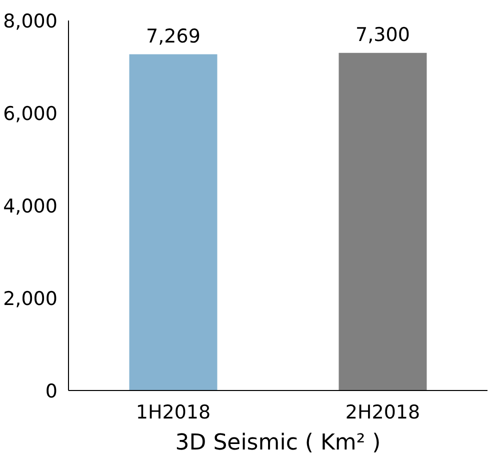 This screenshot has height=458, width=492. Describe the element at coordinates (173, 36) in the screenshot. I see `data-label: 7,269` at that location.